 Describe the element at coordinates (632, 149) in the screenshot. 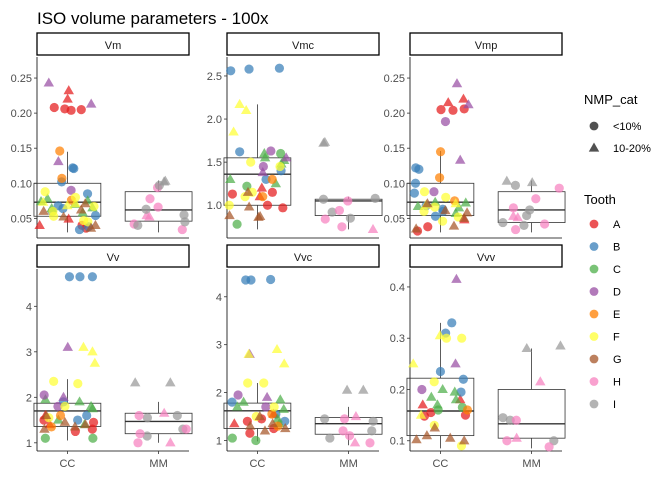

I see `legend-label-shape: 10-20%` at that location.